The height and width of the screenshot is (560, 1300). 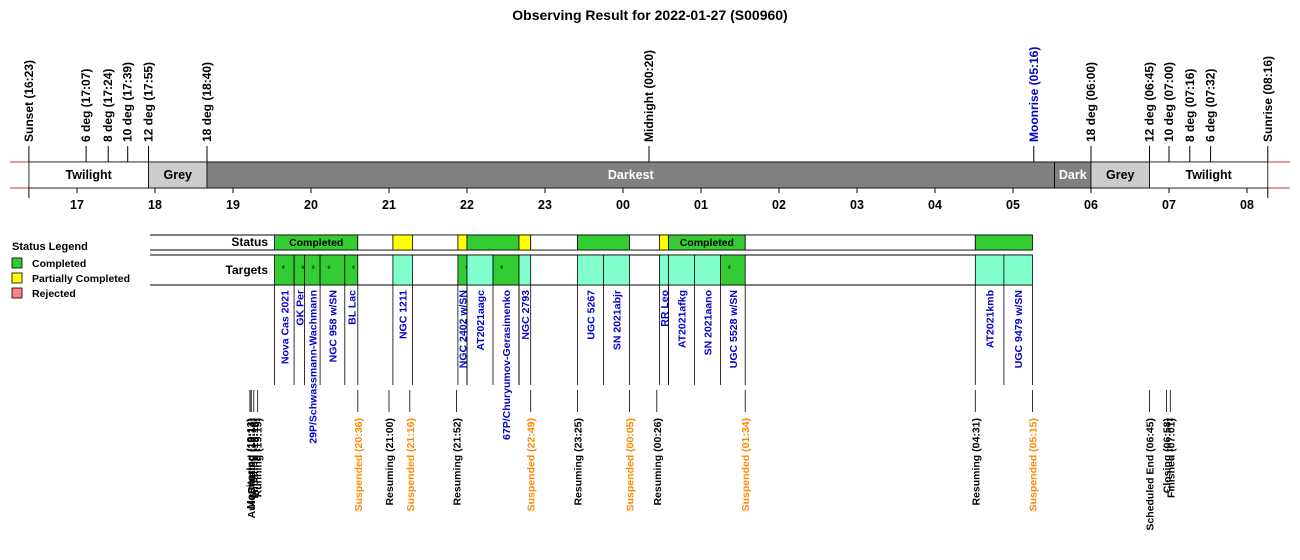 I want to click on hour-tick-label: 06, so click(x=1091, y=205).